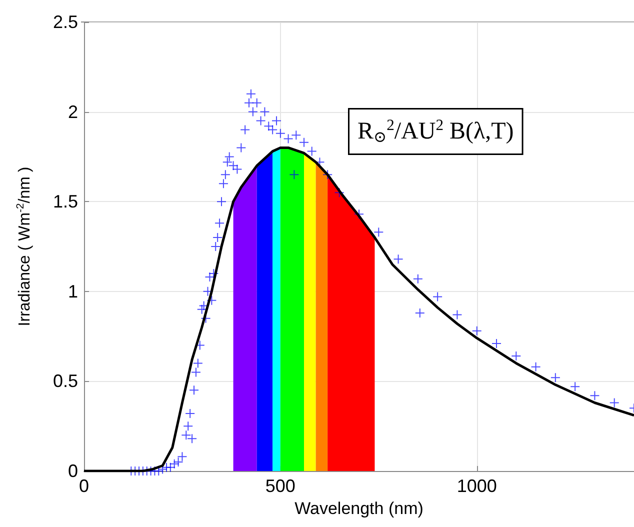  What do you see at coordinates (73, 112) in the screenshot?
I see `y-tick-label: 2` at bounding box center [73, 112].